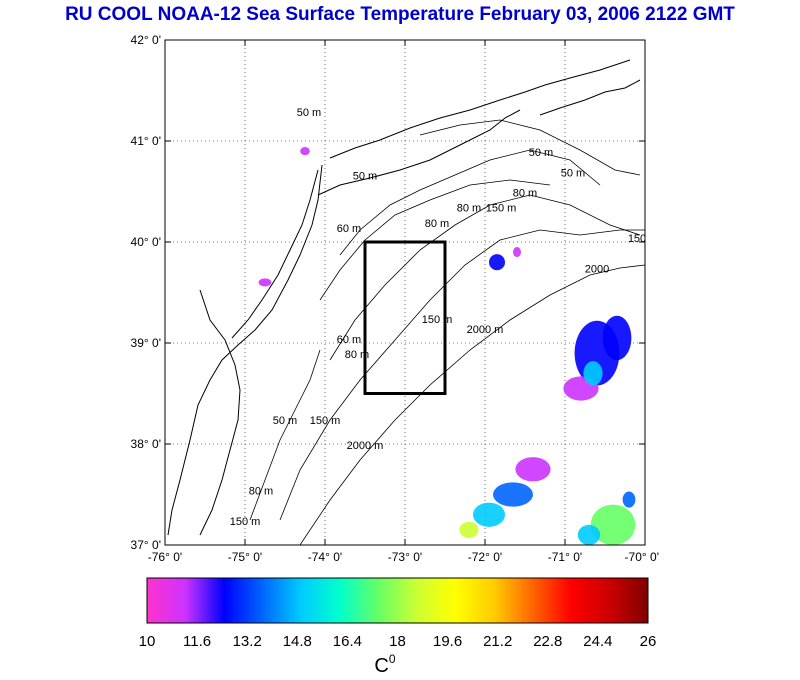 The width and height of the screenshot is (800, 680). Describe the element at coordinates (565, 557) in the screenshot. I see `longitude-label: -71° 0'` at that location.